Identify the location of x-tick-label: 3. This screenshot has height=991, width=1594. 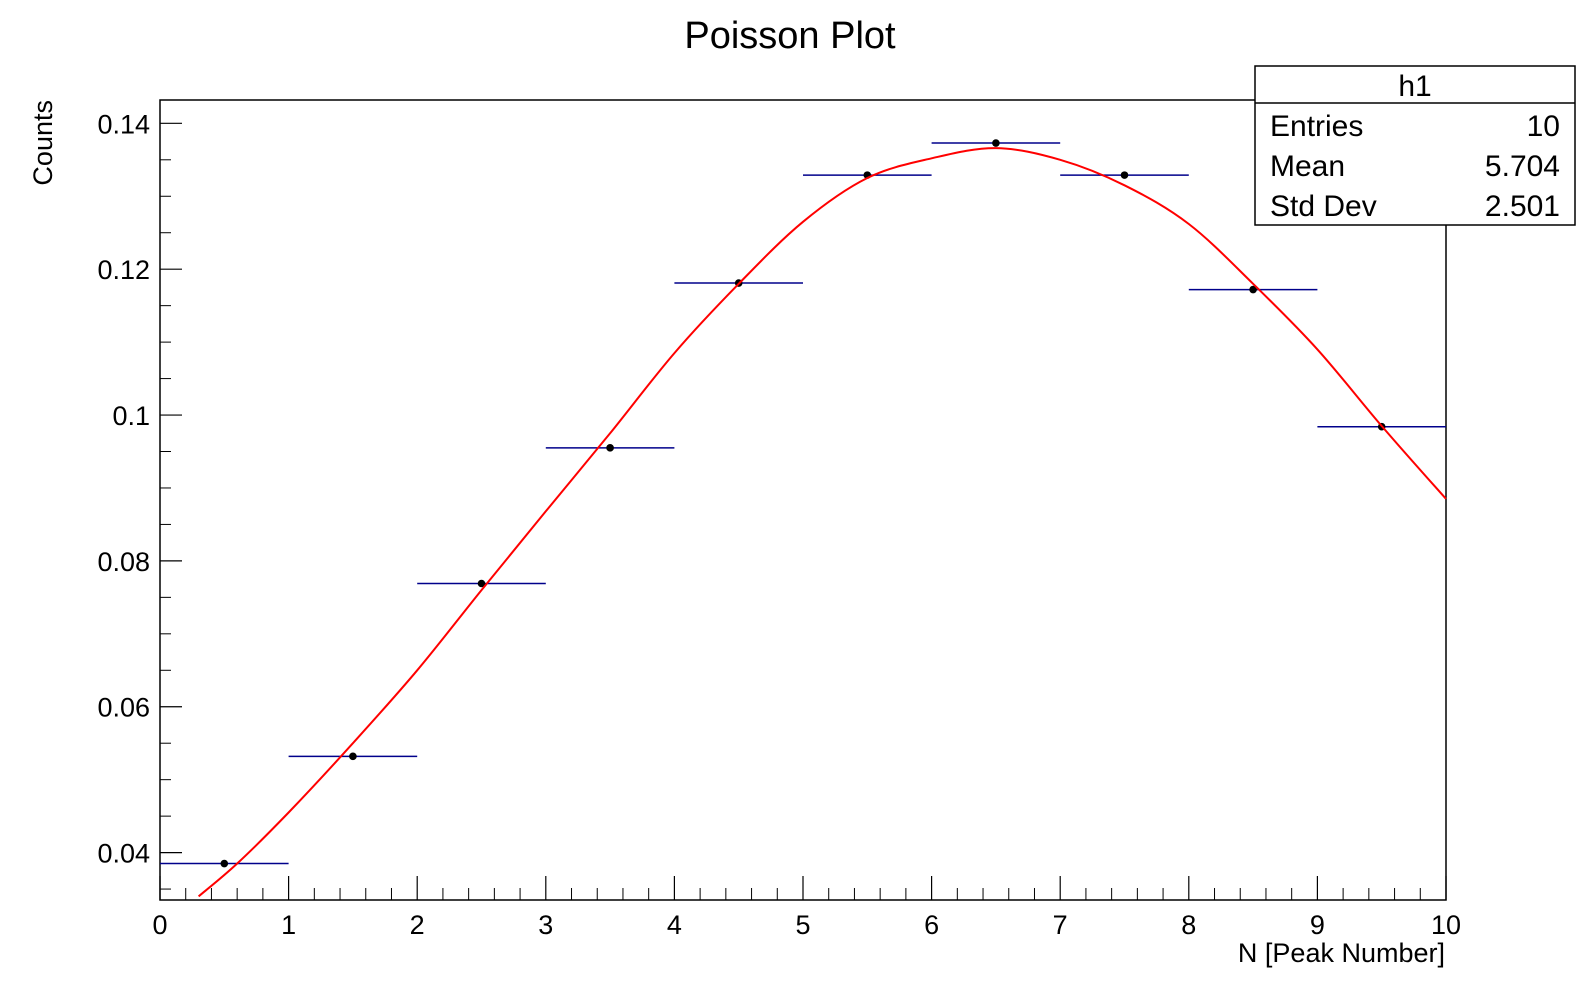
(545, 925).